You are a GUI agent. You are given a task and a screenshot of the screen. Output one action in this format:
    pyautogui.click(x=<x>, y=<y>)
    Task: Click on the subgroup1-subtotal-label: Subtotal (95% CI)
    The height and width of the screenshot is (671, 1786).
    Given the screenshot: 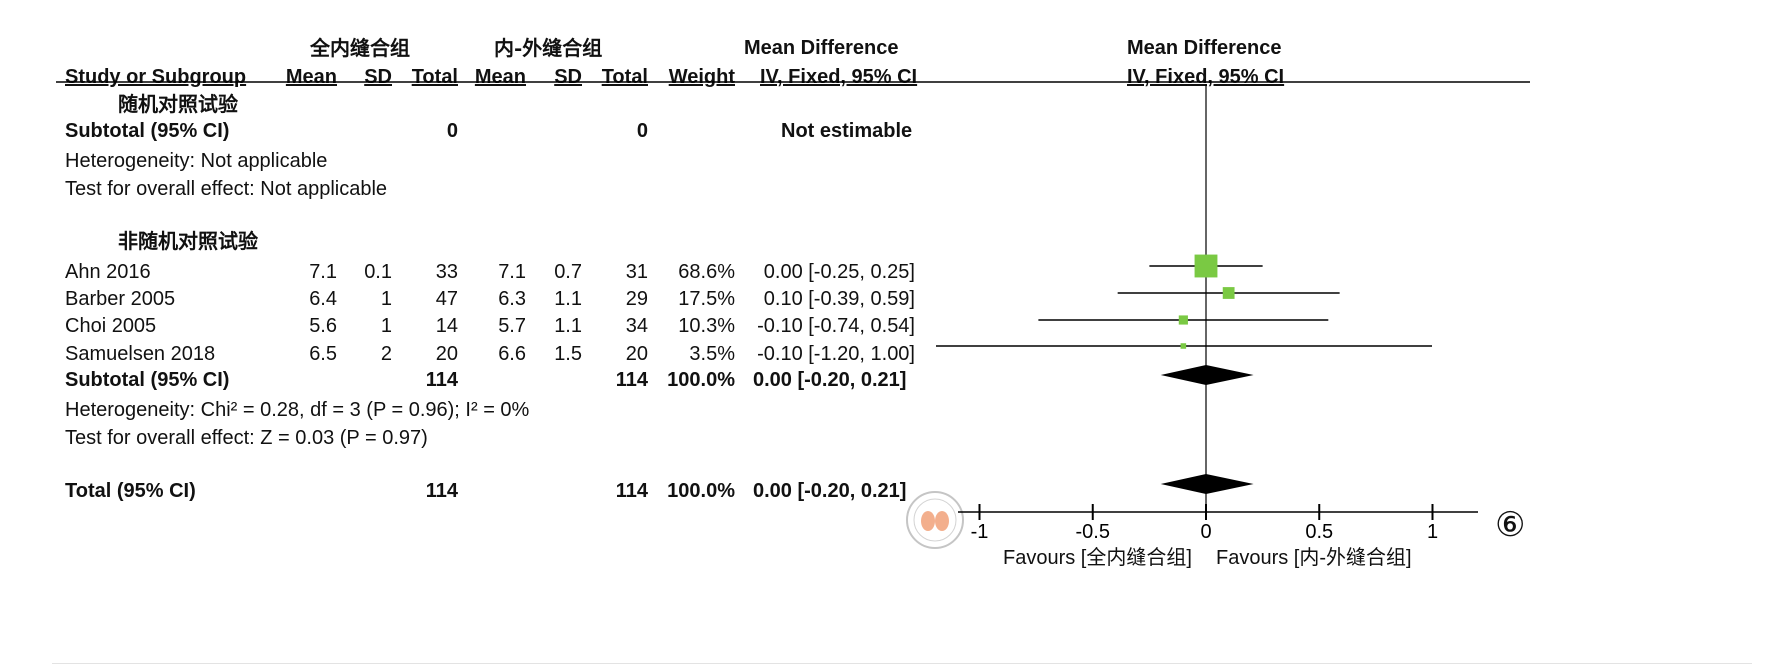 What is the action you would take?
    pyautogui.click(x=147, y=131)
    